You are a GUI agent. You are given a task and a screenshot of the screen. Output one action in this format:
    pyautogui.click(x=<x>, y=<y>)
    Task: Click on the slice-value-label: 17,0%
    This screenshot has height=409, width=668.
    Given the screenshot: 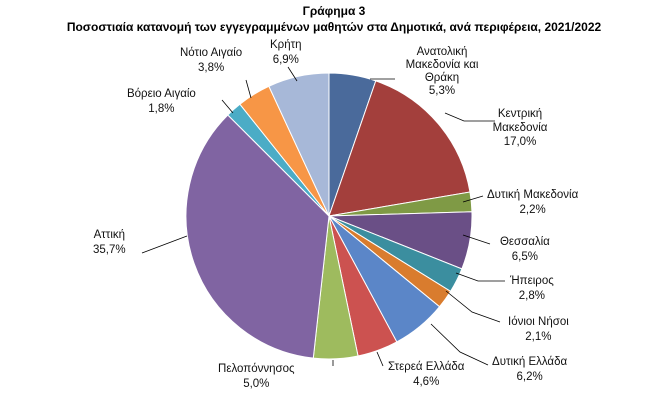 What is the action you would take?
    pyautogui.click(x=520, y=142)
    